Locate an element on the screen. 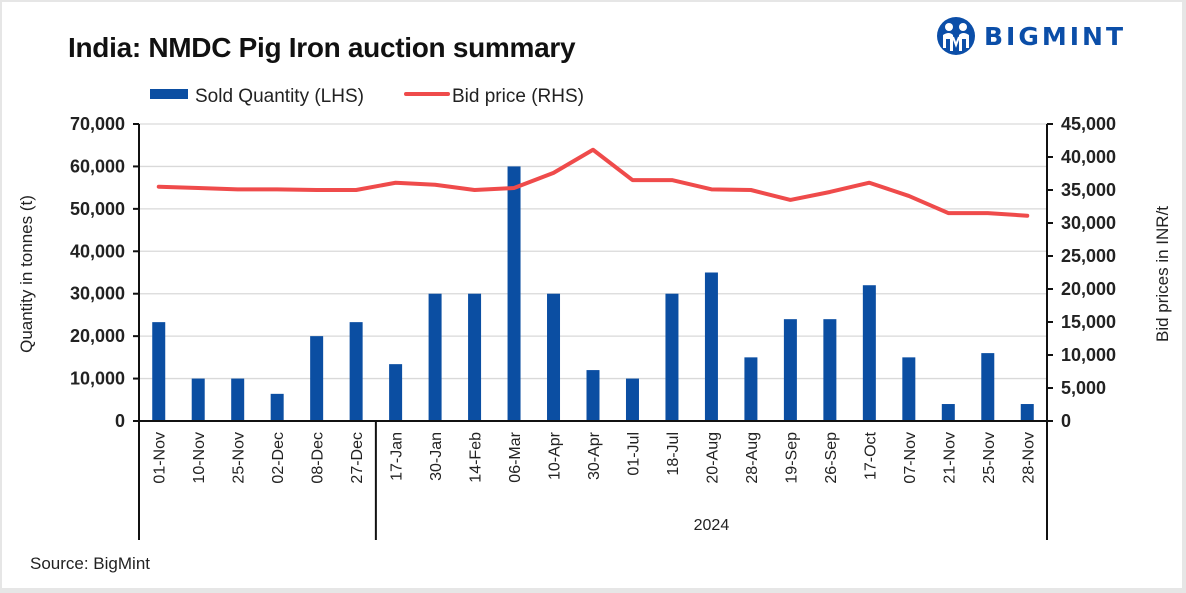 This screenshot has height=593, width=1186. x-tick-label: 17-Oct is located at coordinates (870, 455).